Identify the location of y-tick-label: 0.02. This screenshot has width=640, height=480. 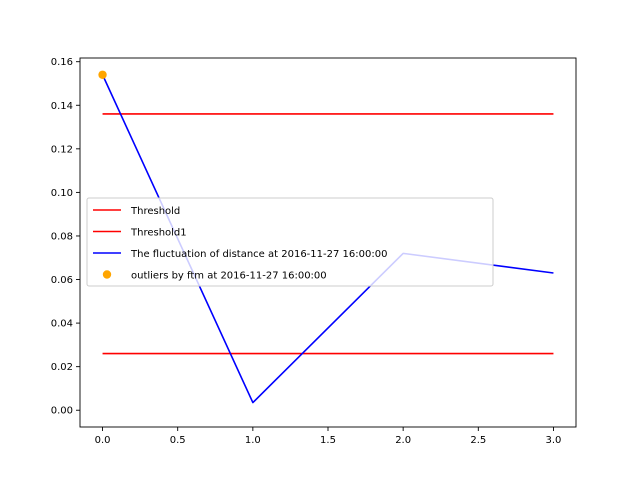
(62, 367).